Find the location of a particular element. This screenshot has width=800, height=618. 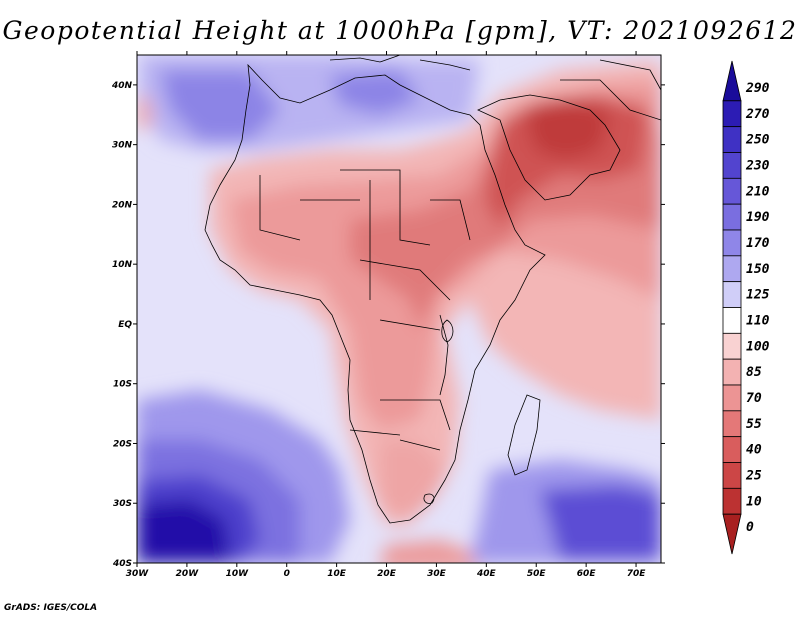

colorbar-label: 170 is located at coordinates (758, 243).